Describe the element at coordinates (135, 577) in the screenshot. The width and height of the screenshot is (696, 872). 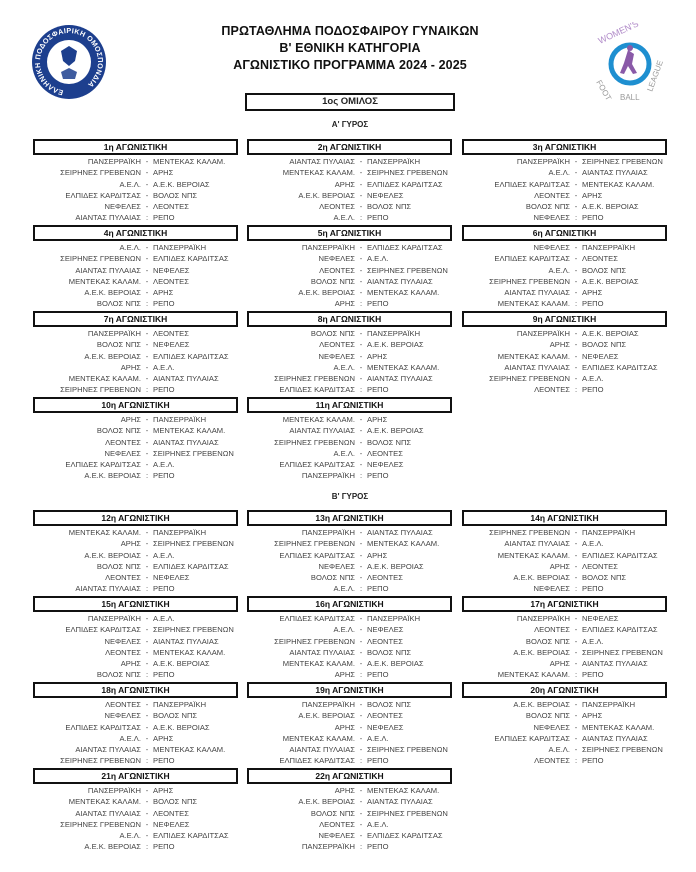
I see `match-row: ΛΕΟΝΤΕΣ - ΝΕΦΕΛΕΣ` at that location.